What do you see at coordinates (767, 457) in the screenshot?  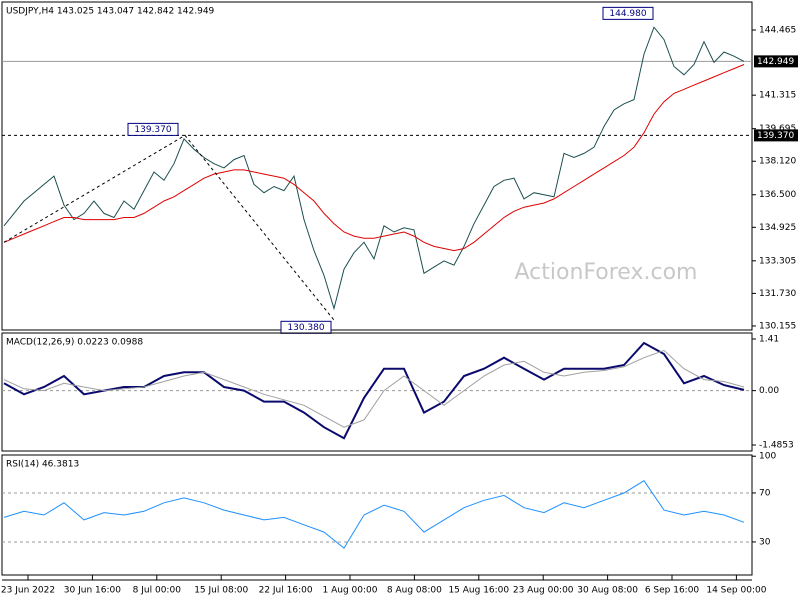 I see `y-tick-label: 100` at bounding box center [767, 457].